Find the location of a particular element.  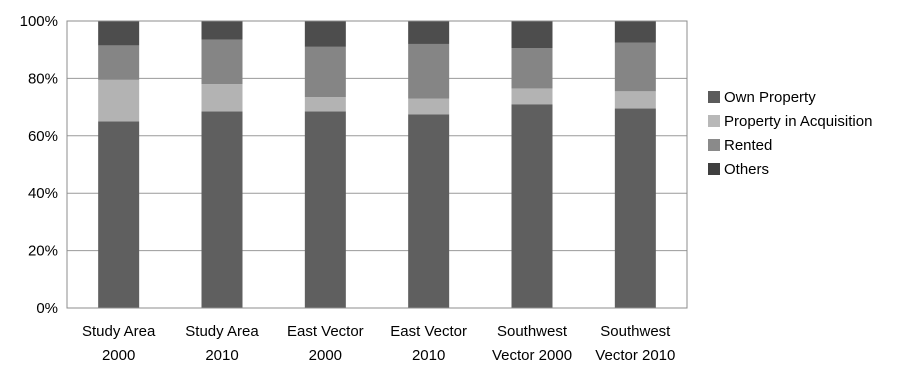

x-category-label: Vector 2010 is located at coordinates (635, 355).